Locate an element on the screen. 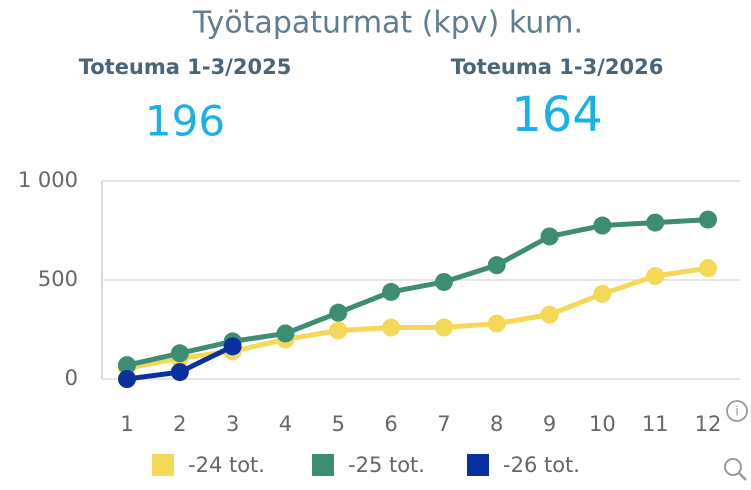 This screenshot has height=490, width=751. x-tick-label: 6 is located at coordinates (390, 424).